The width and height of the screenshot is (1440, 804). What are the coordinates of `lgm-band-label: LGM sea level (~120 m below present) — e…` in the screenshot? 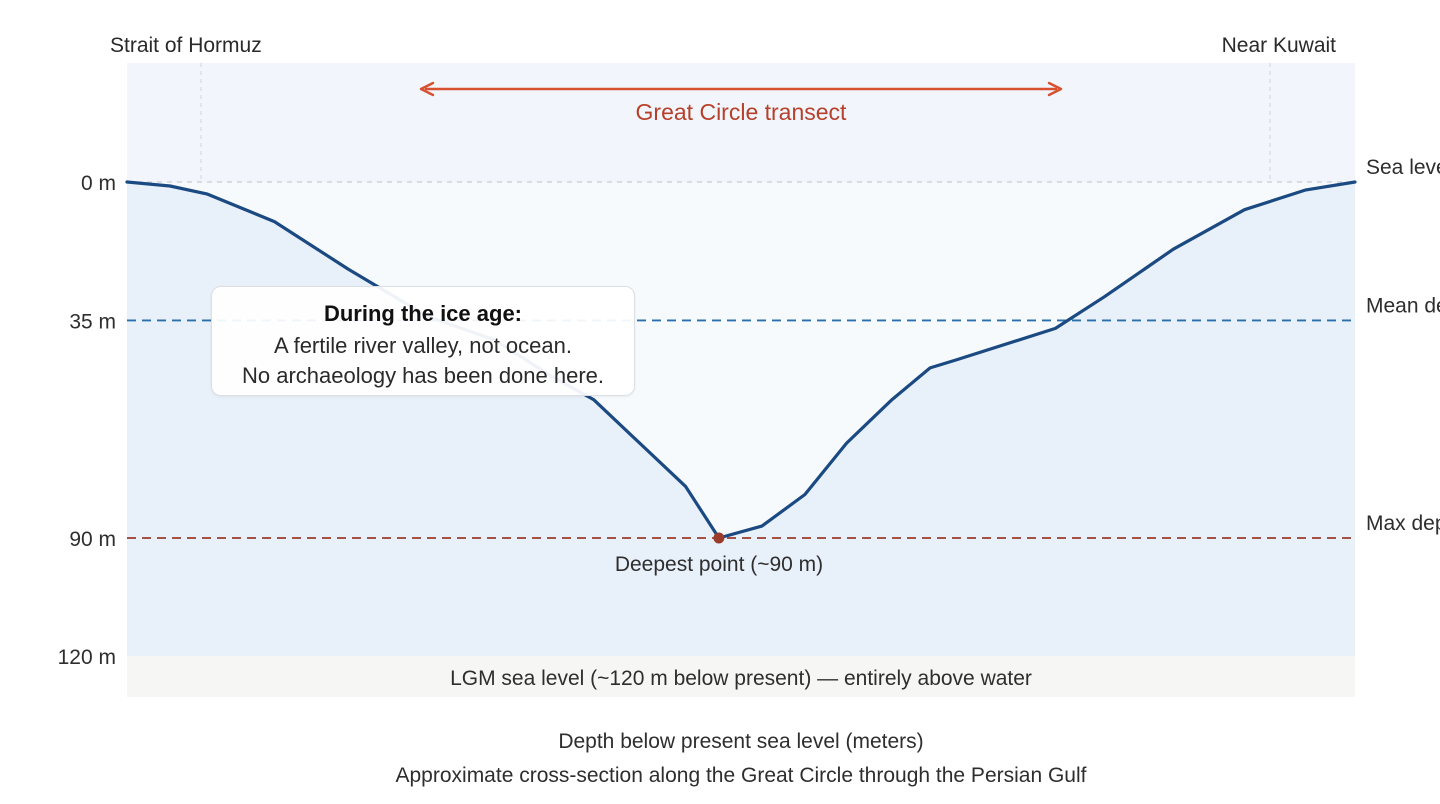 It's located at (741, 678).